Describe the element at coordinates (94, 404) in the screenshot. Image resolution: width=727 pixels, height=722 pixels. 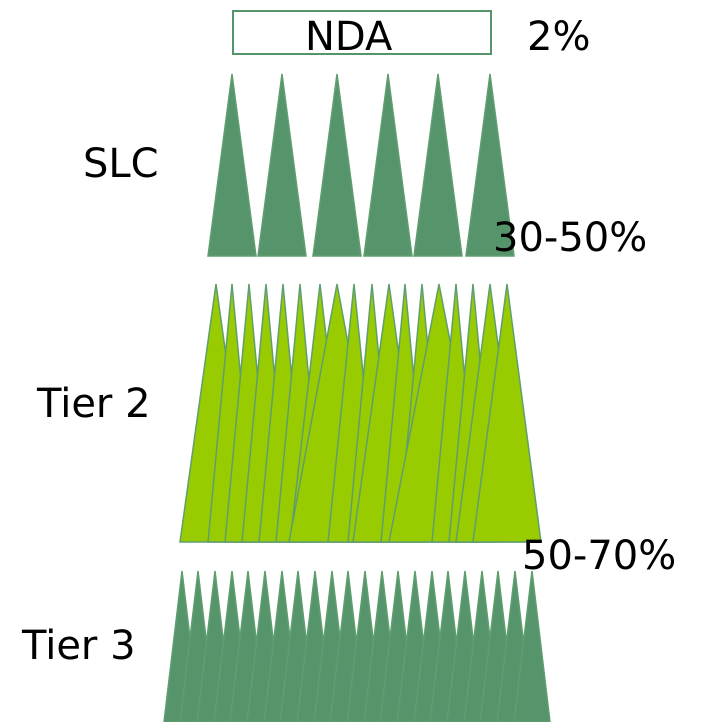
I see `tier2-label: Tier 2` at that location.